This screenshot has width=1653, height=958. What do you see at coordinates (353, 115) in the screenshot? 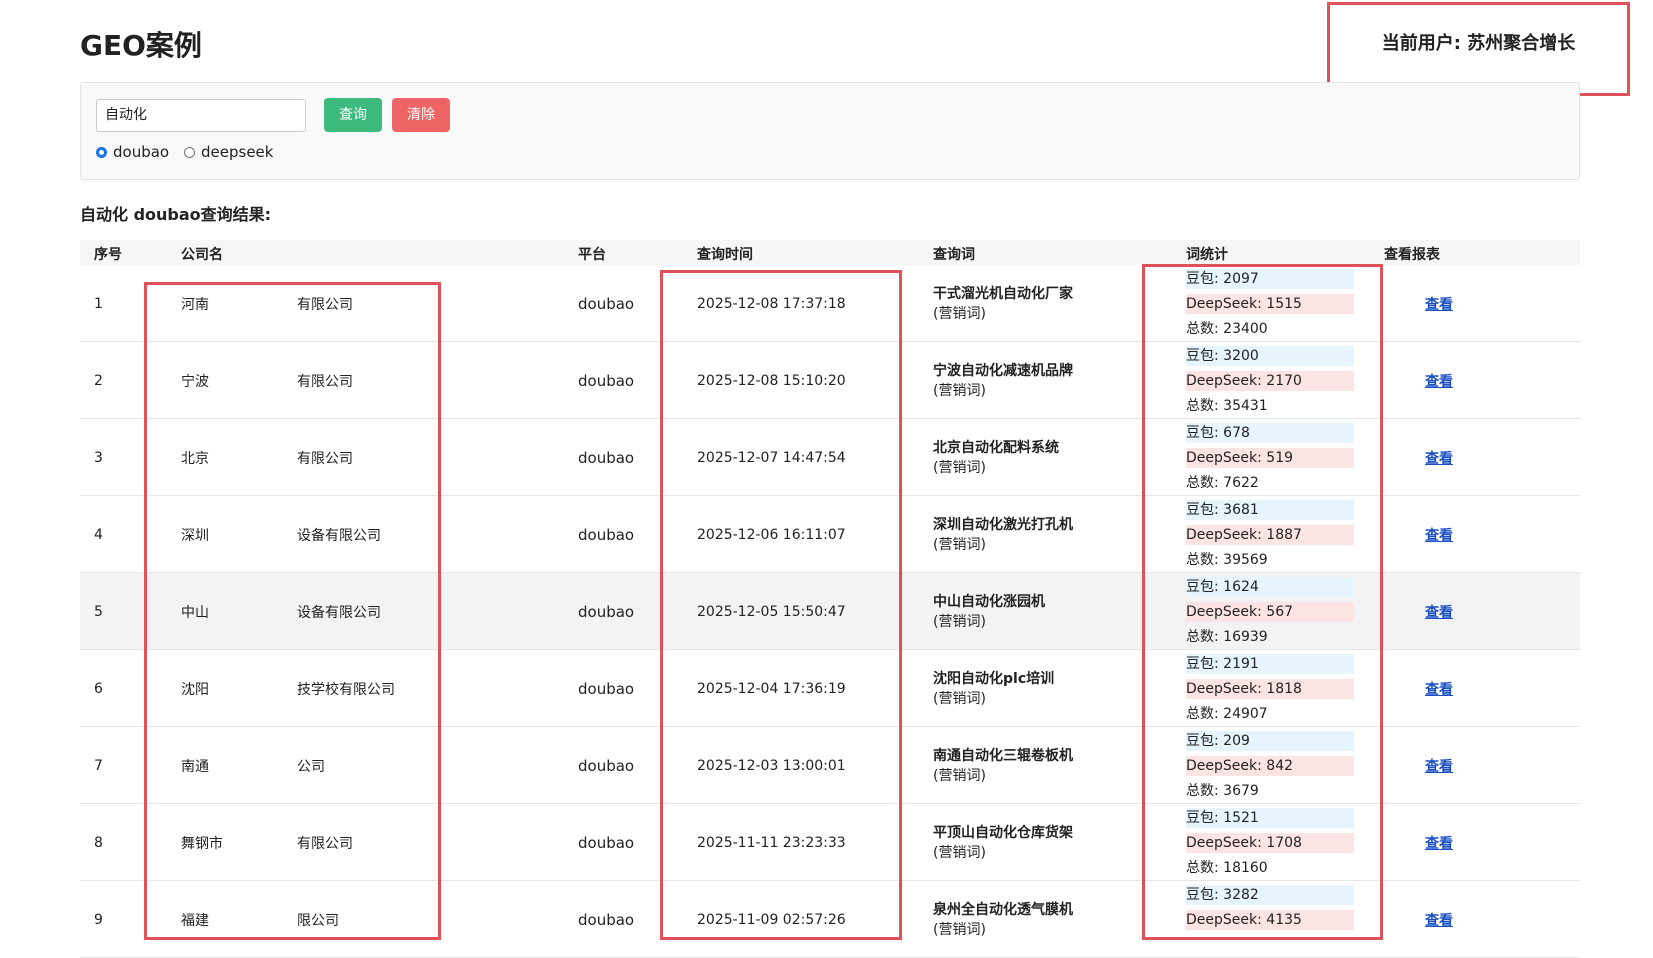
I see `query-button: 查询` at bounding box center [353, 115].